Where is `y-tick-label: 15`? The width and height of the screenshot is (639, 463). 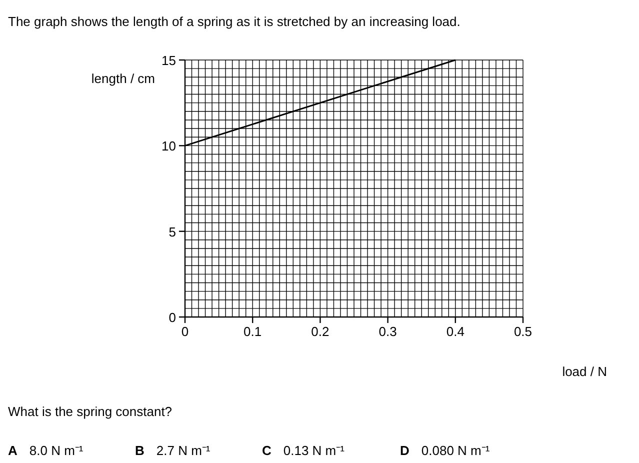 y-tick-label: 15 is located at coordinates (169, 60).